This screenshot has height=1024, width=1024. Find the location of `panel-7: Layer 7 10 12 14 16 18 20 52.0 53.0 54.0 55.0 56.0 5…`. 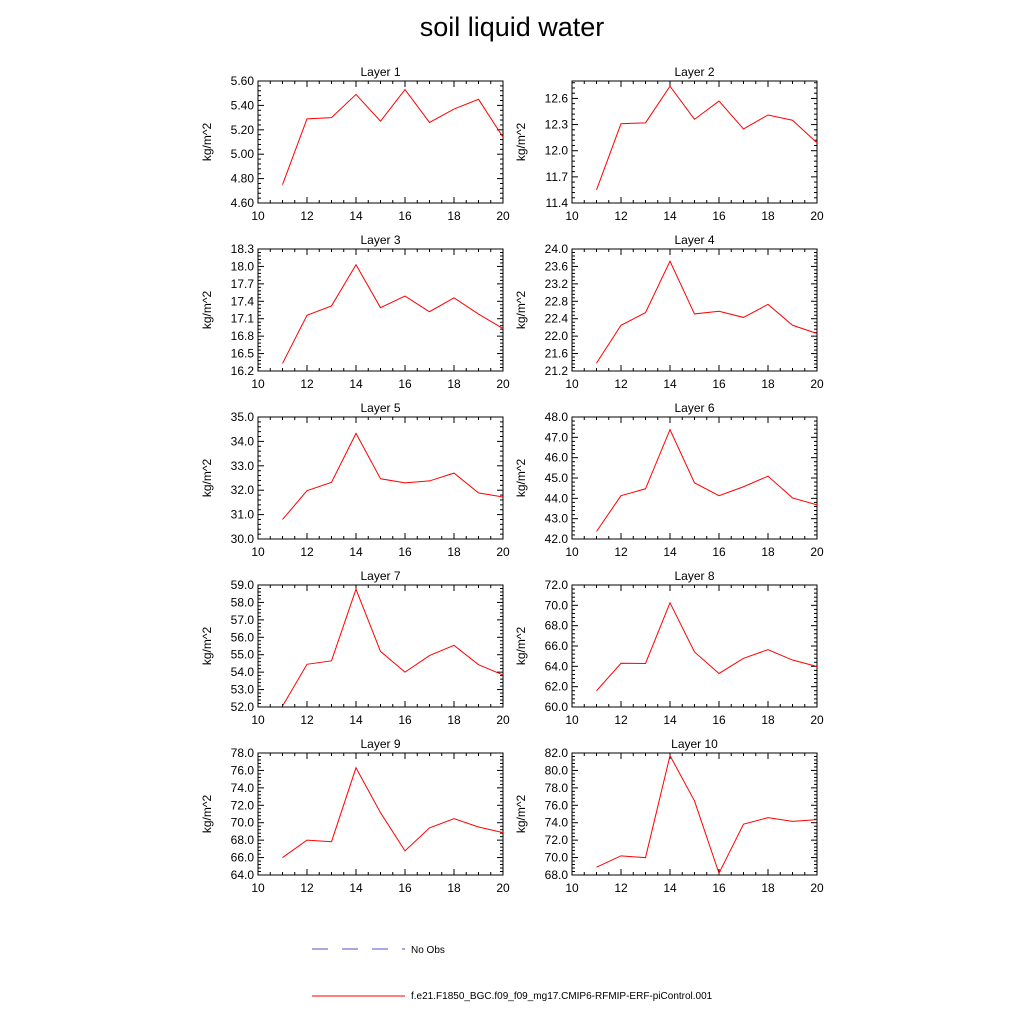

panel-7: Layer 7 10 12 14 16 18 20 52.0 53.0 54.0 55.0 56.0 5… is located at coordinates (355, 648).